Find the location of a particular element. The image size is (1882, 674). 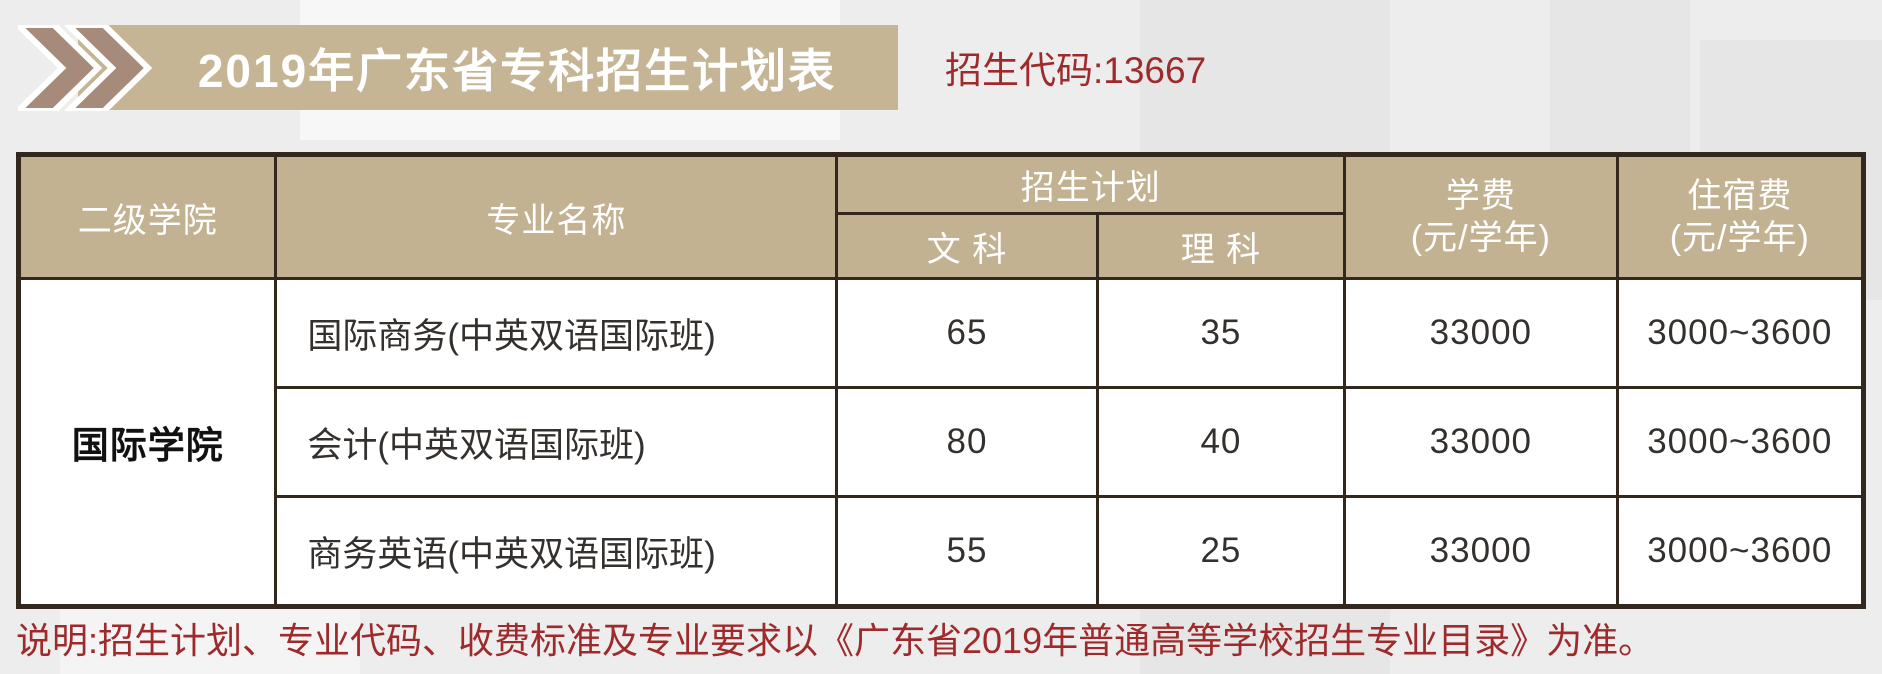

column-header-dorm: 住宿费 (元/学年) is located at coordinates (1740, 217).